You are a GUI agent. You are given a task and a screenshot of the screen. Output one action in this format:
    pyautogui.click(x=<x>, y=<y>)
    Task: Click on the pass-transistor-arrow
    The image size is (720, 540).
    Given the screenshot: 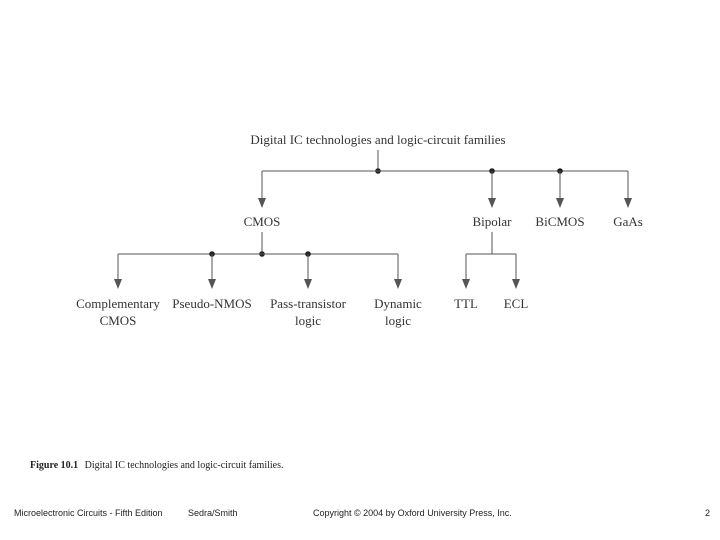 What is the action you would take?
    pyautogui.click(x=308, y=284)
    